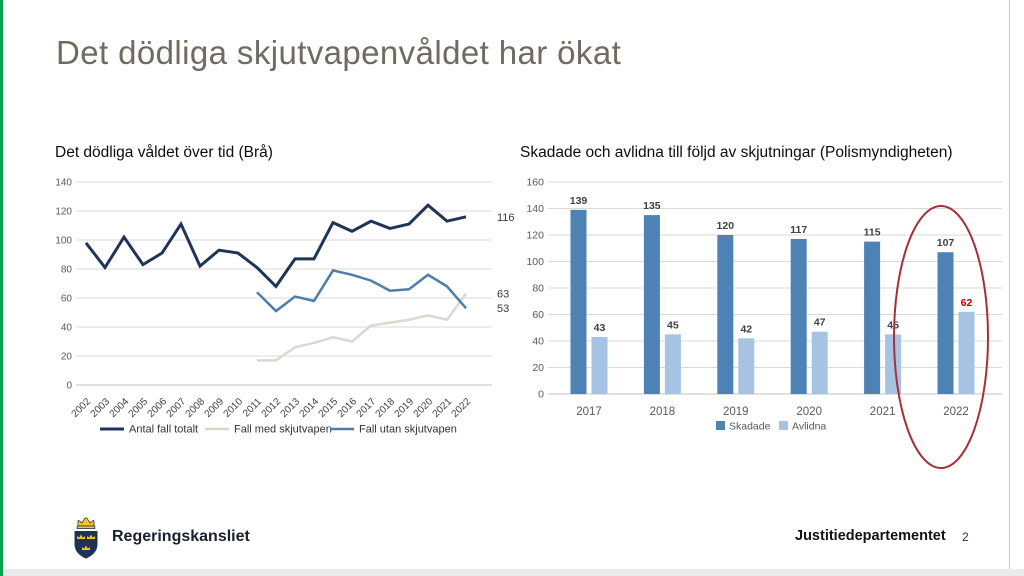 The height and width of the screenshot is (576, 1024). Describe the element at coordinates (1, 288) in the screenshot. I see `left-accent-bar` at that location.